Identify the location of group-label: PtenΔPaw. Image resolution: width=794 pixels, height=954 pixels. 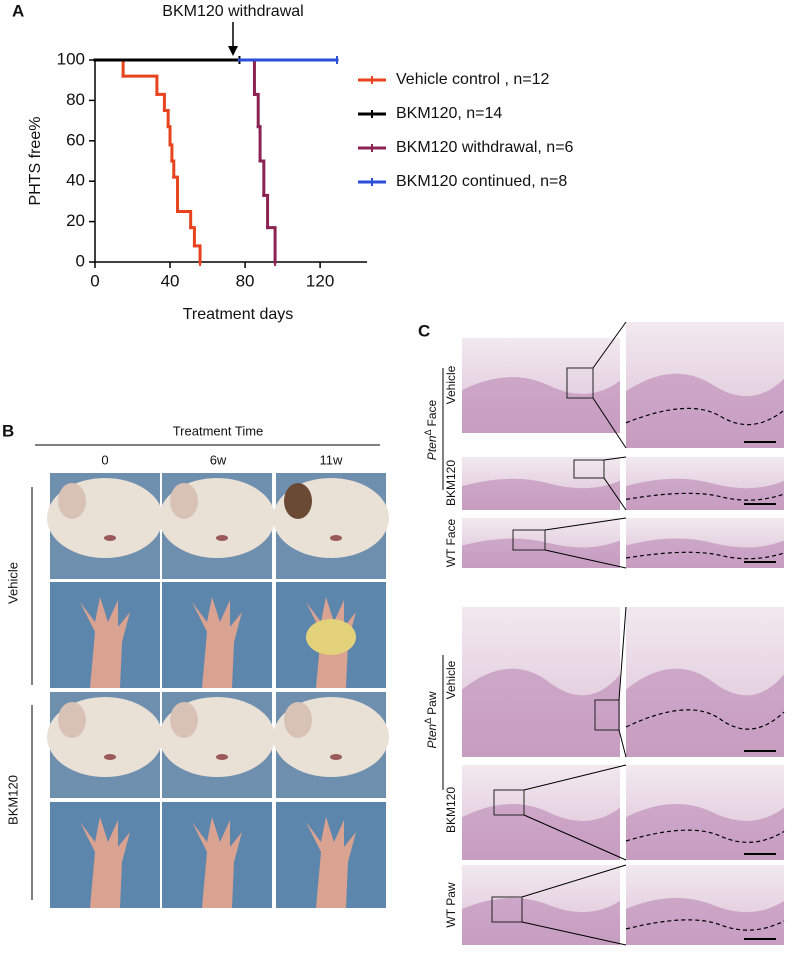
(431, 719).